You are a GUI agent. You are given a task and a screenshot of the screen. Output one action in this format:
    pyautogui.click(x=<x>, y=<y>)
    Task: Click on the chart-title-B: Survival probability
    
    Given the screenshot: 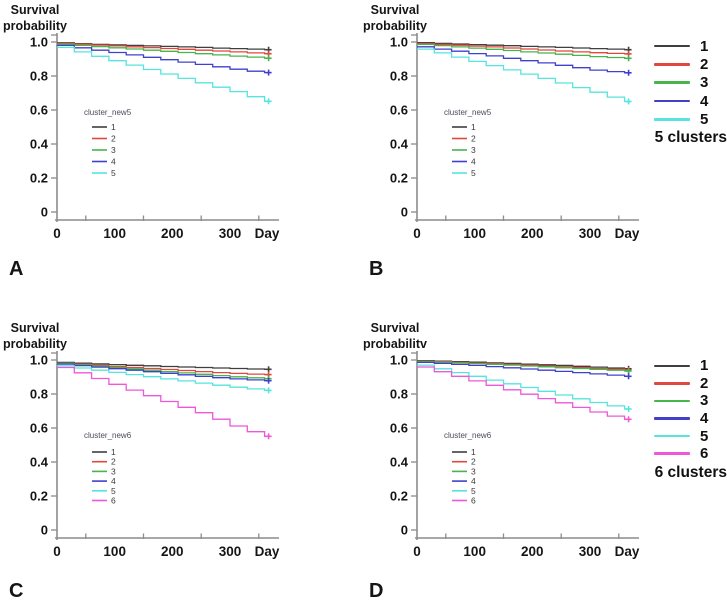 What is the action you would take?
    pyautogui.click(x=395, y=18)
    